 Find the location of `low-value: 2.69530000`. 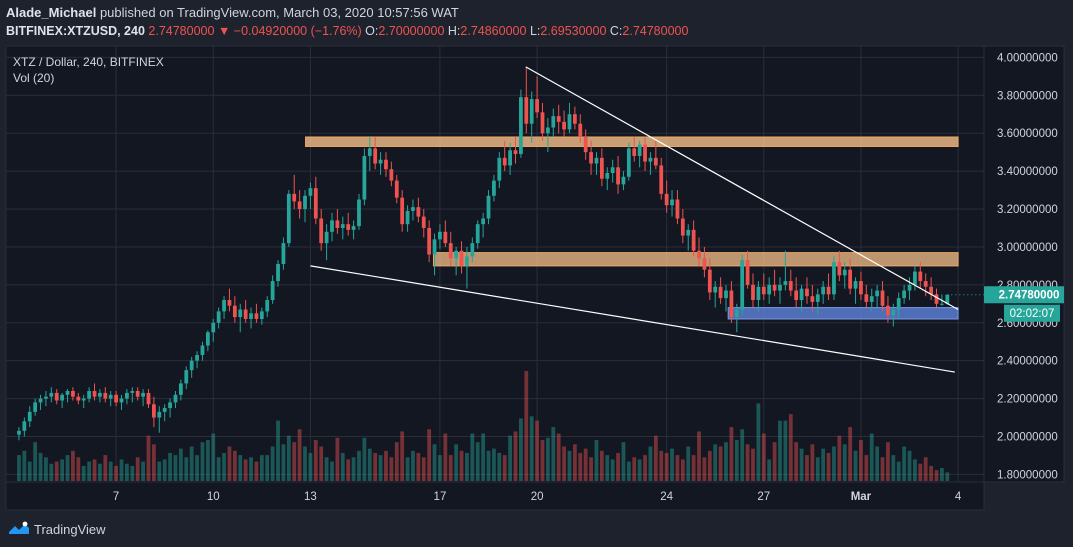

low-value: 2.69530000 is located at coordinates (573, 31).